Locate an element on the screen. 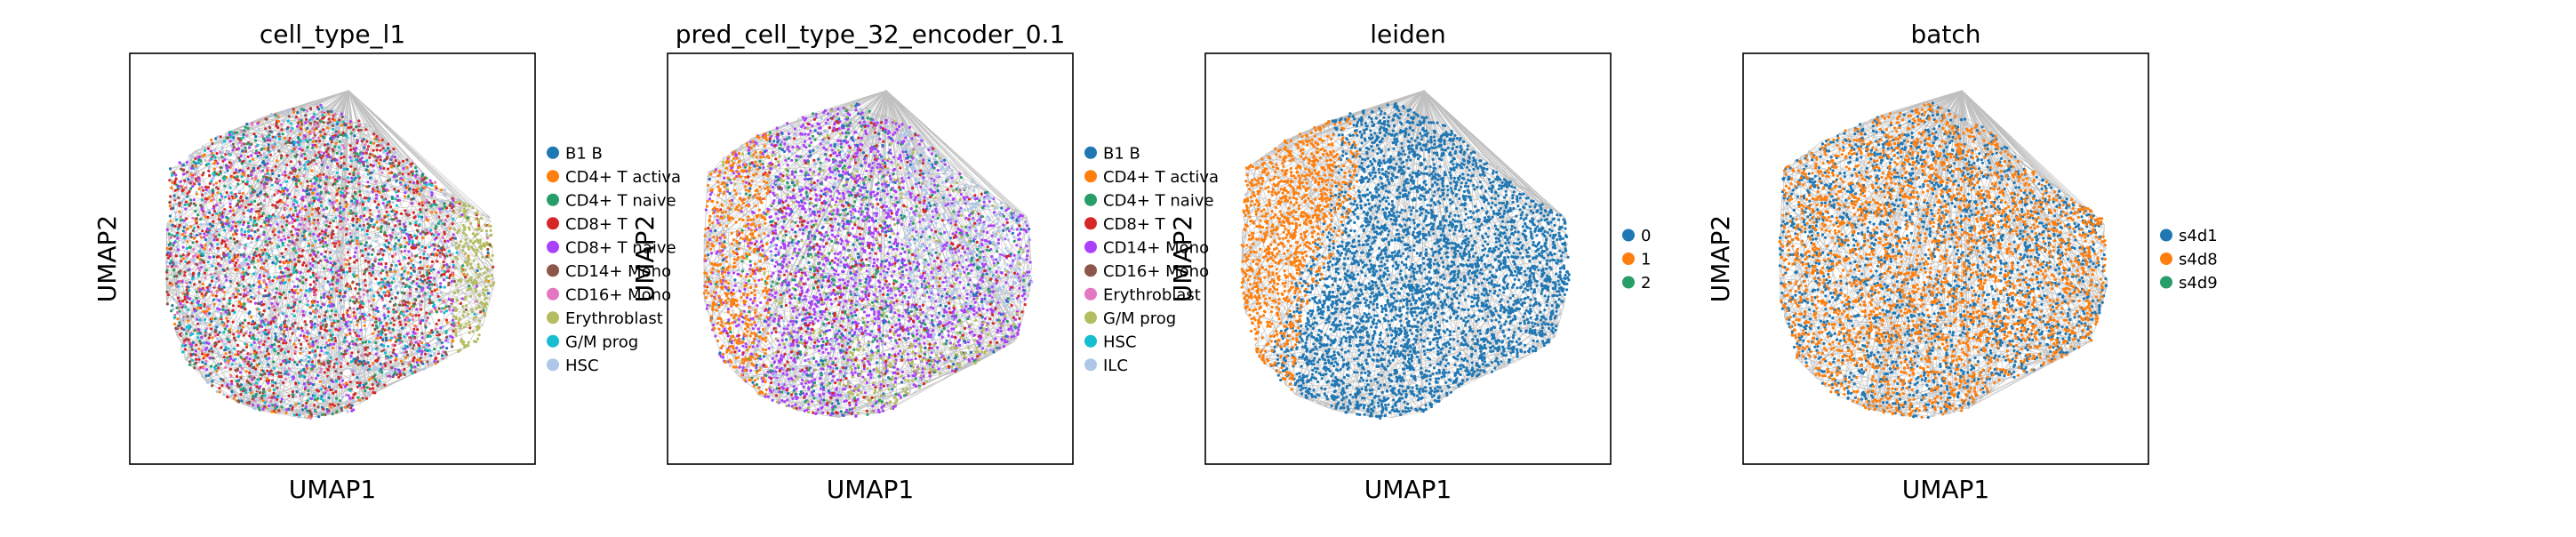 The image size is (2576, 537). panel-title: batch is located at coordinates (1945, 34).